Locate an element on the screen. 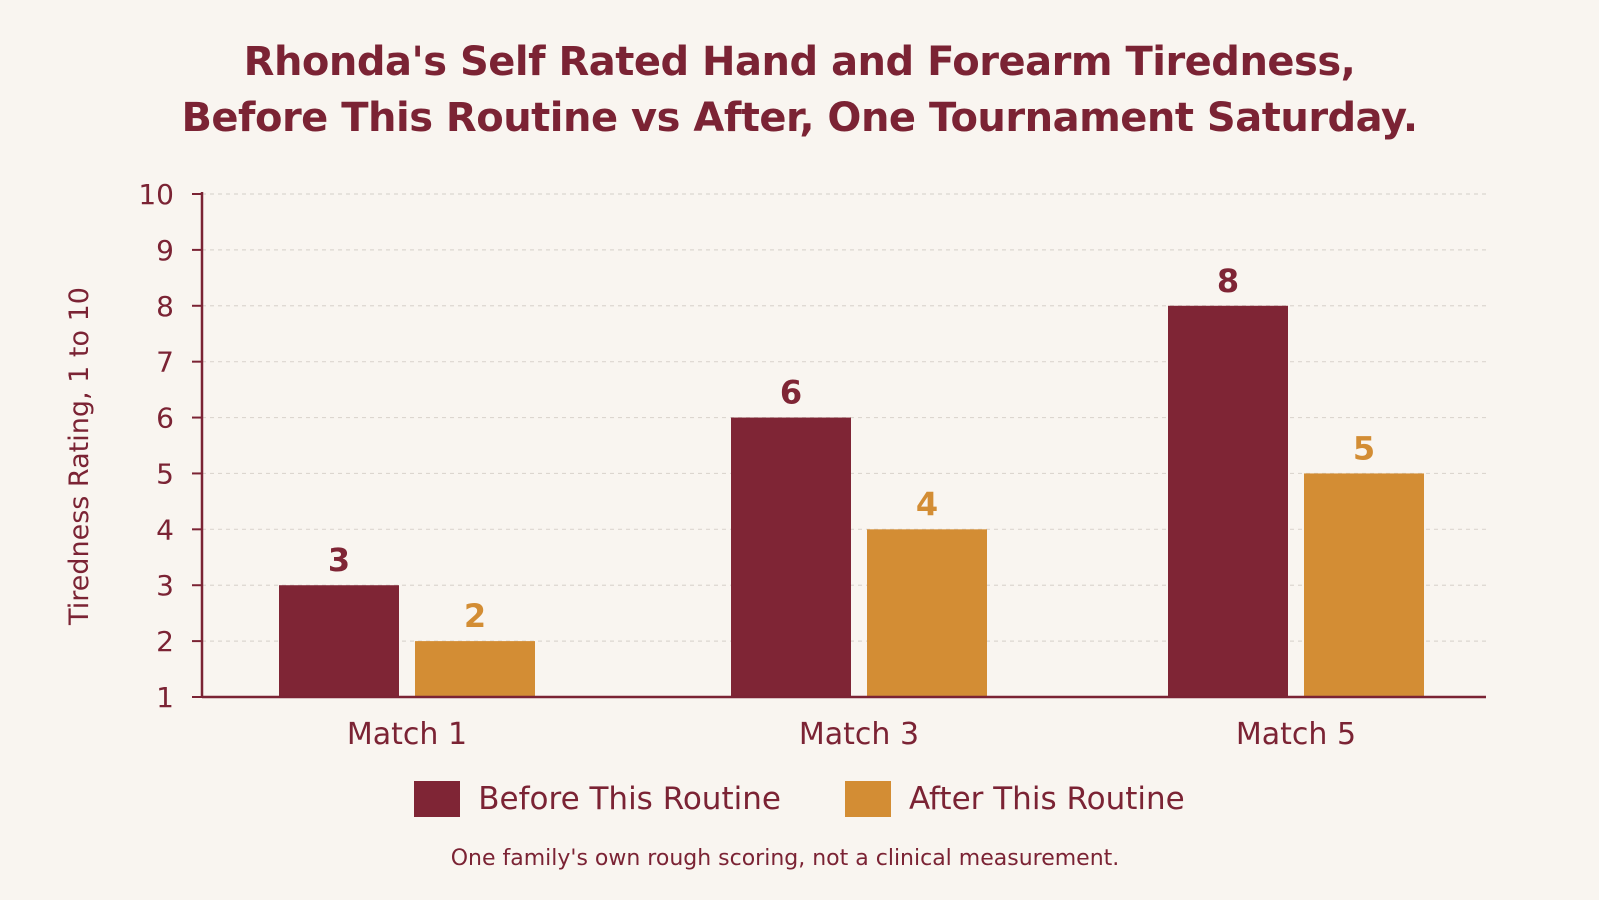 The width and height of the screenshot is (1599, 900). y-tick-label: 2 is located at coordinates (165, 641).